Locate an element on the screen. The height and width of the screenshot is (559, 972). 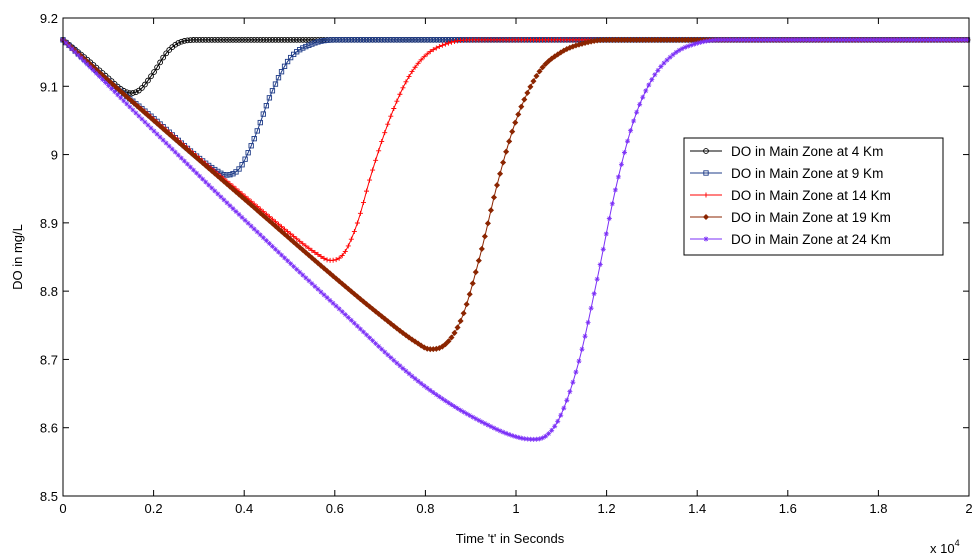
legend-entry-1: DO in Main Zone at 4 Km is located at coordinates (786, 151).